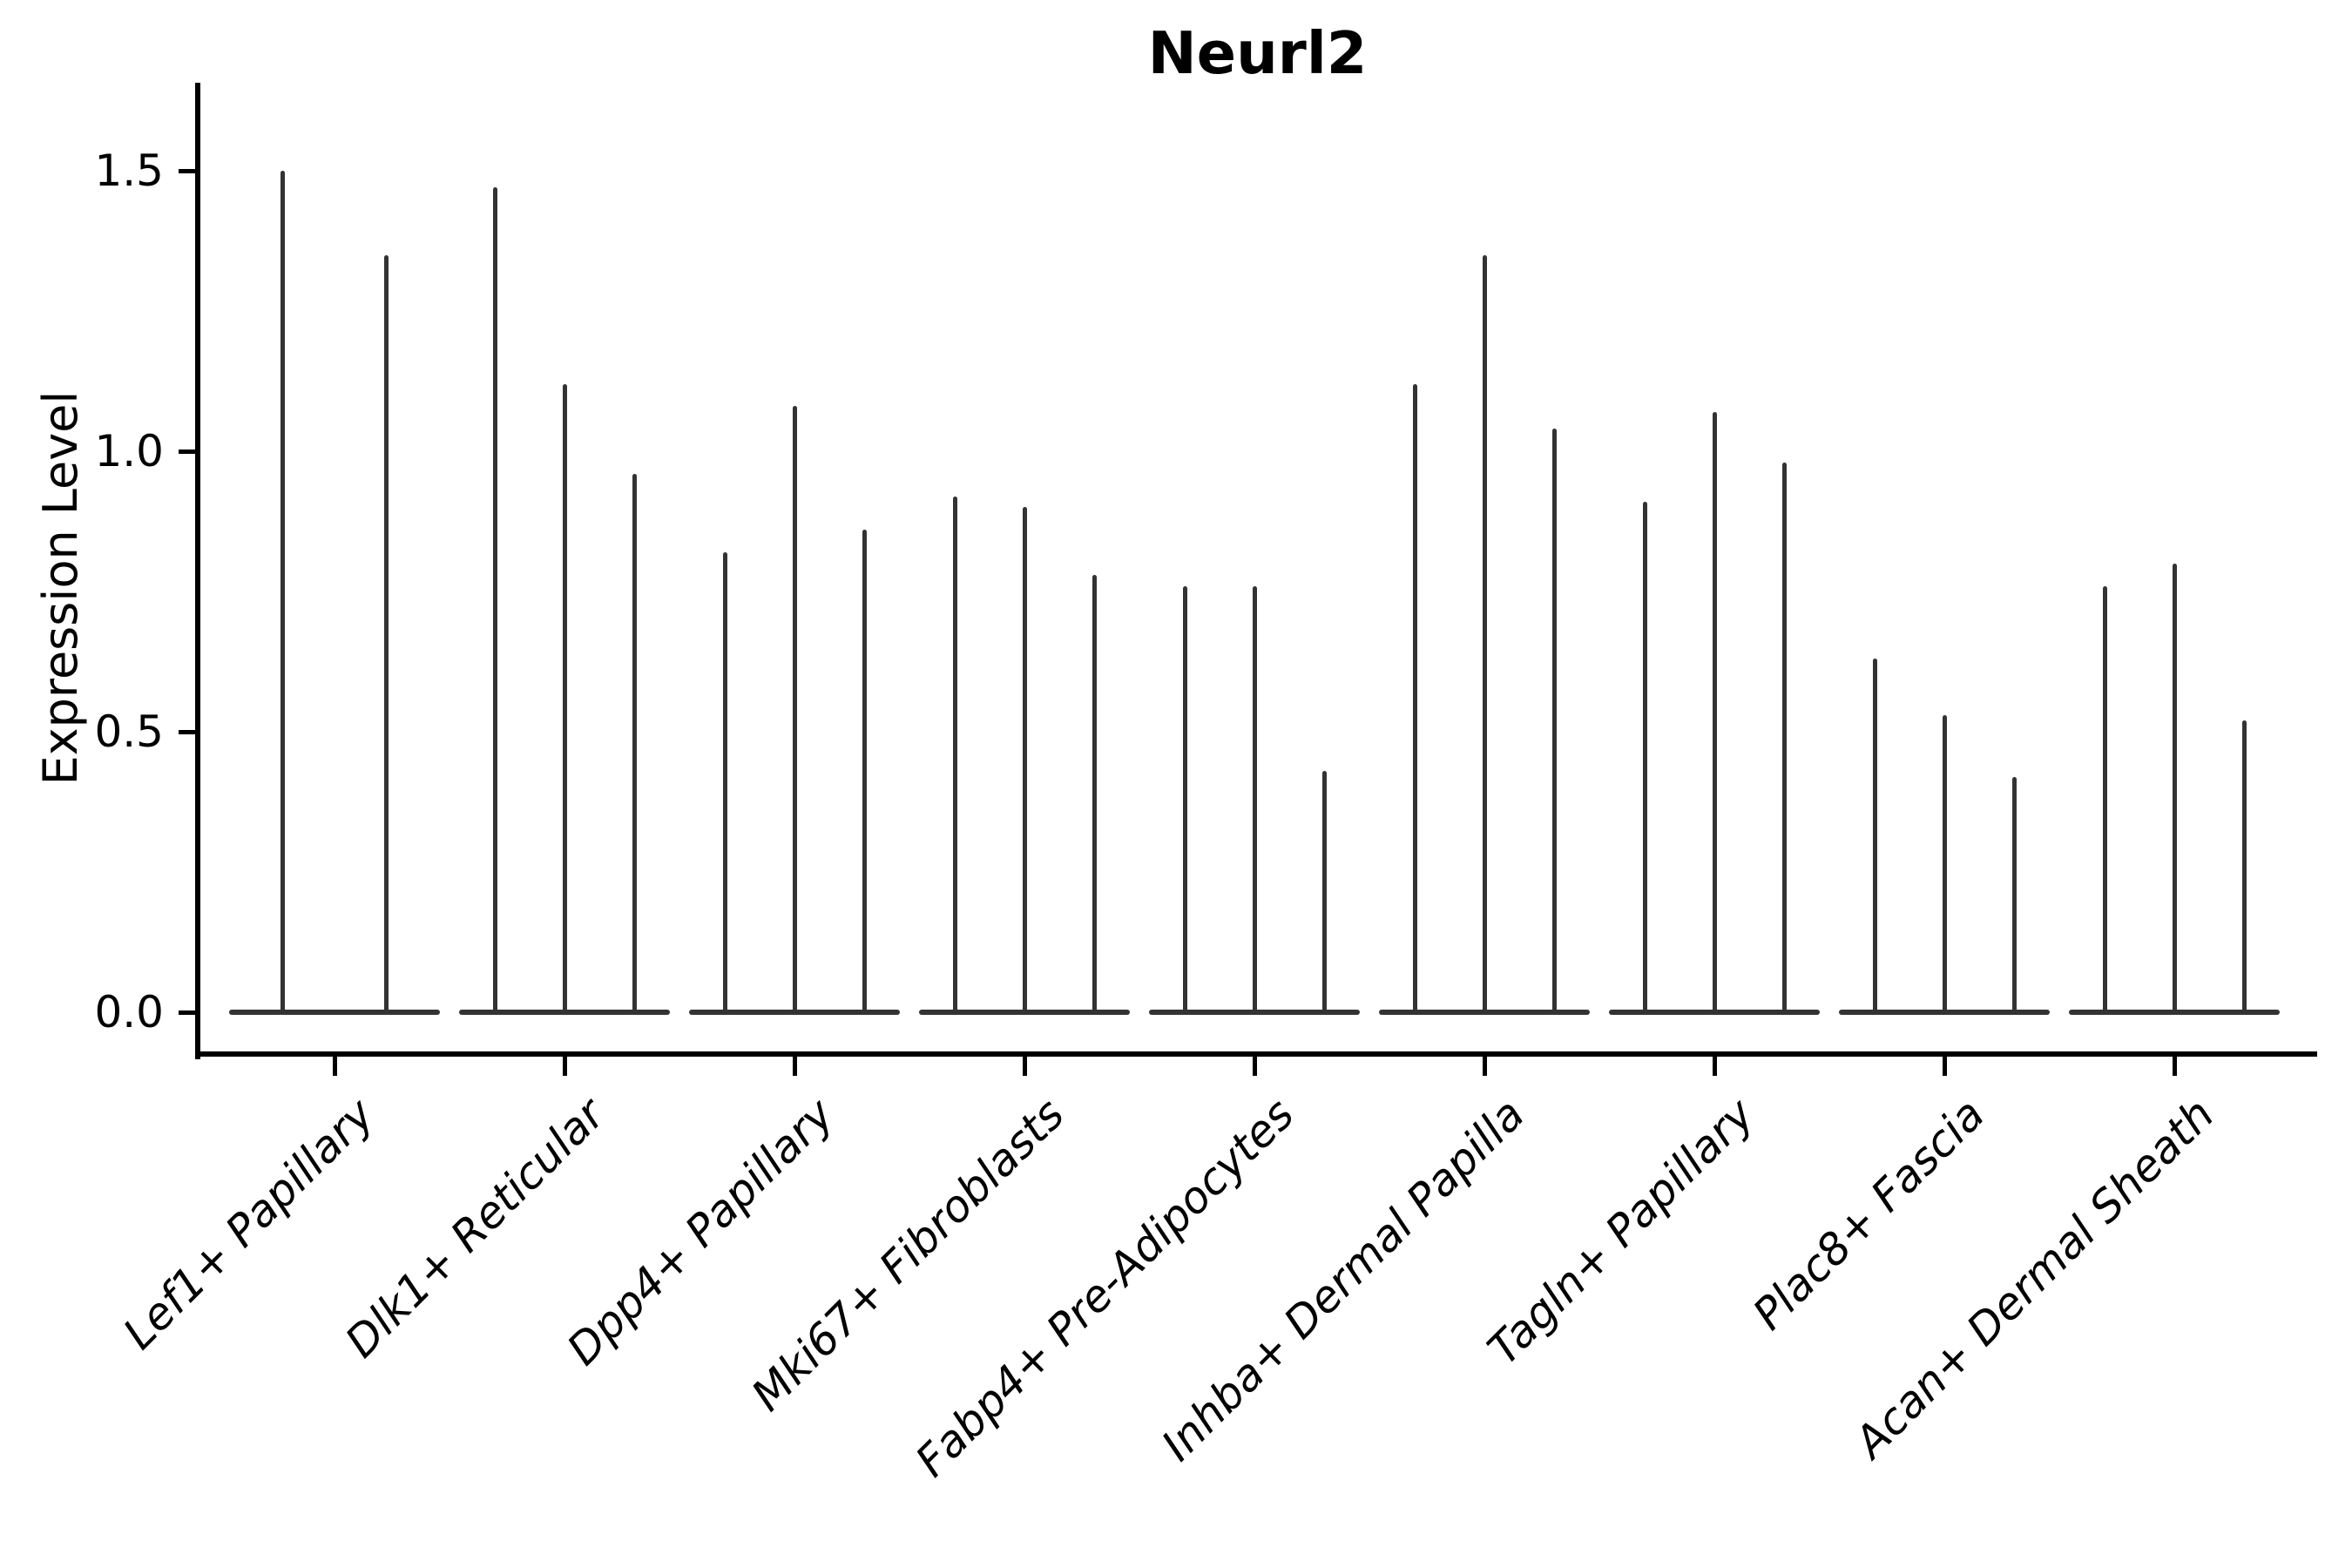 The image size is (2352, 1568). Describe the element at coordinates (129, 170) in the screenshot. I see `y-tick-label: 1.5` at that location.